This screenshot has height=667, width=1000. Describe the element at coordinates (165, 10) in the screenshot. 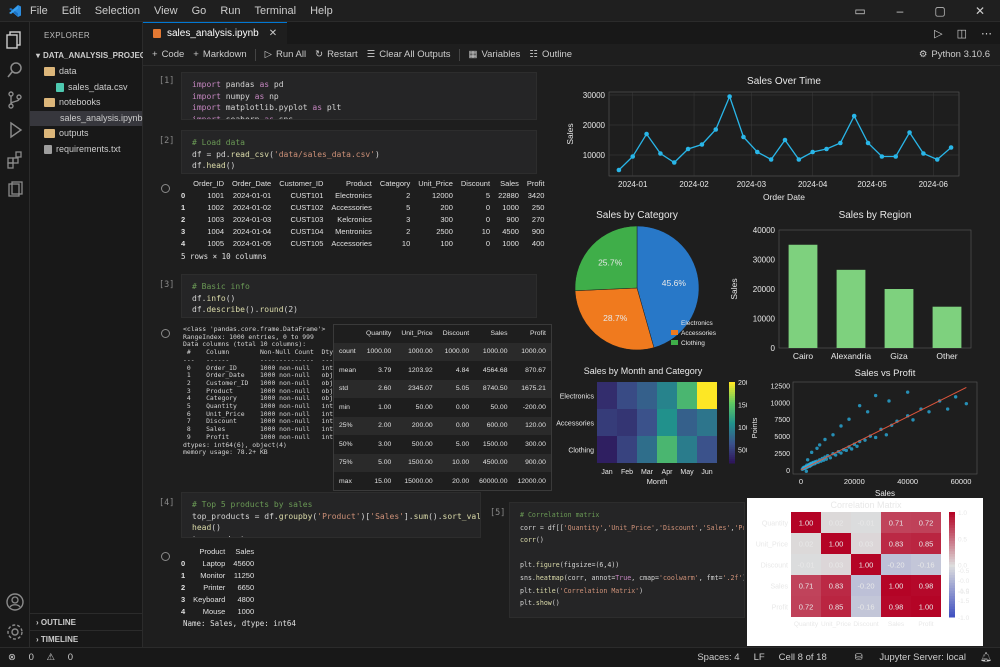

I see `menu-view: View` at that location.